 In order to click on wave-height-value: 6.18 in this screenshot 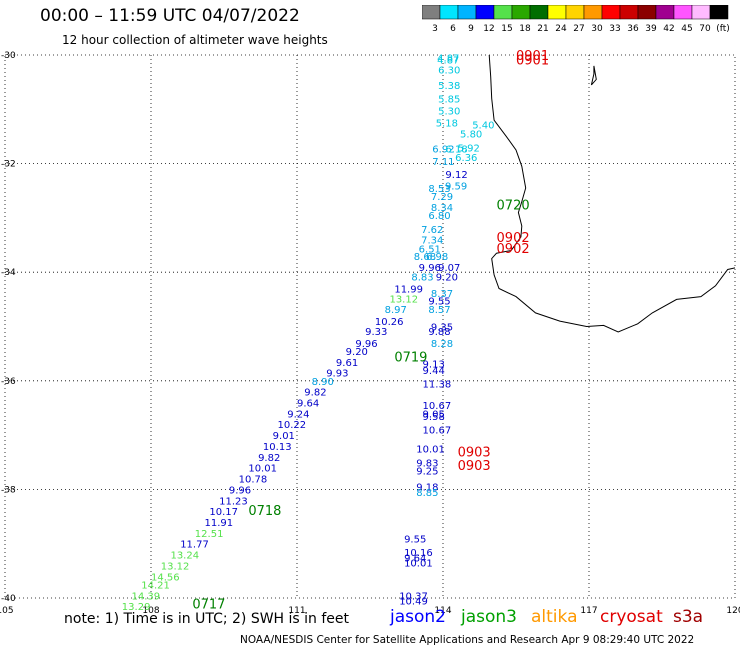, I will do `click(456, 149)`.